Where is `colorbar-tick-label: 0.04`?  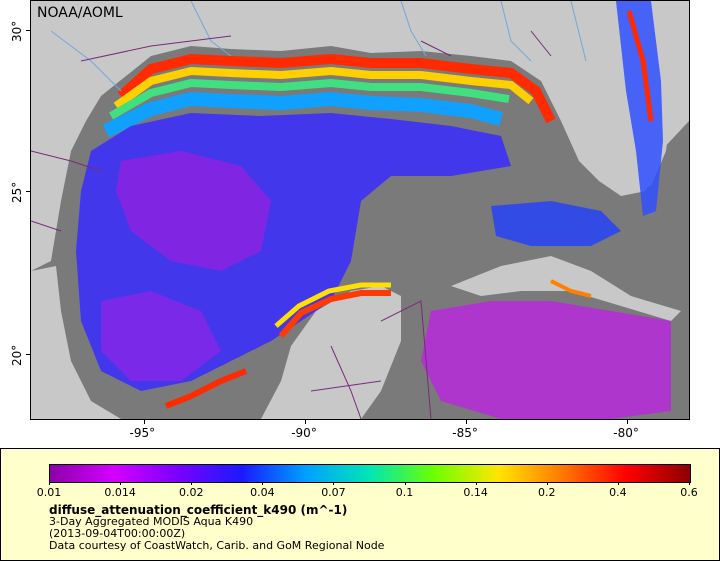 colorbar-tick-label: 0.04 is located at coordinates (262, 492).